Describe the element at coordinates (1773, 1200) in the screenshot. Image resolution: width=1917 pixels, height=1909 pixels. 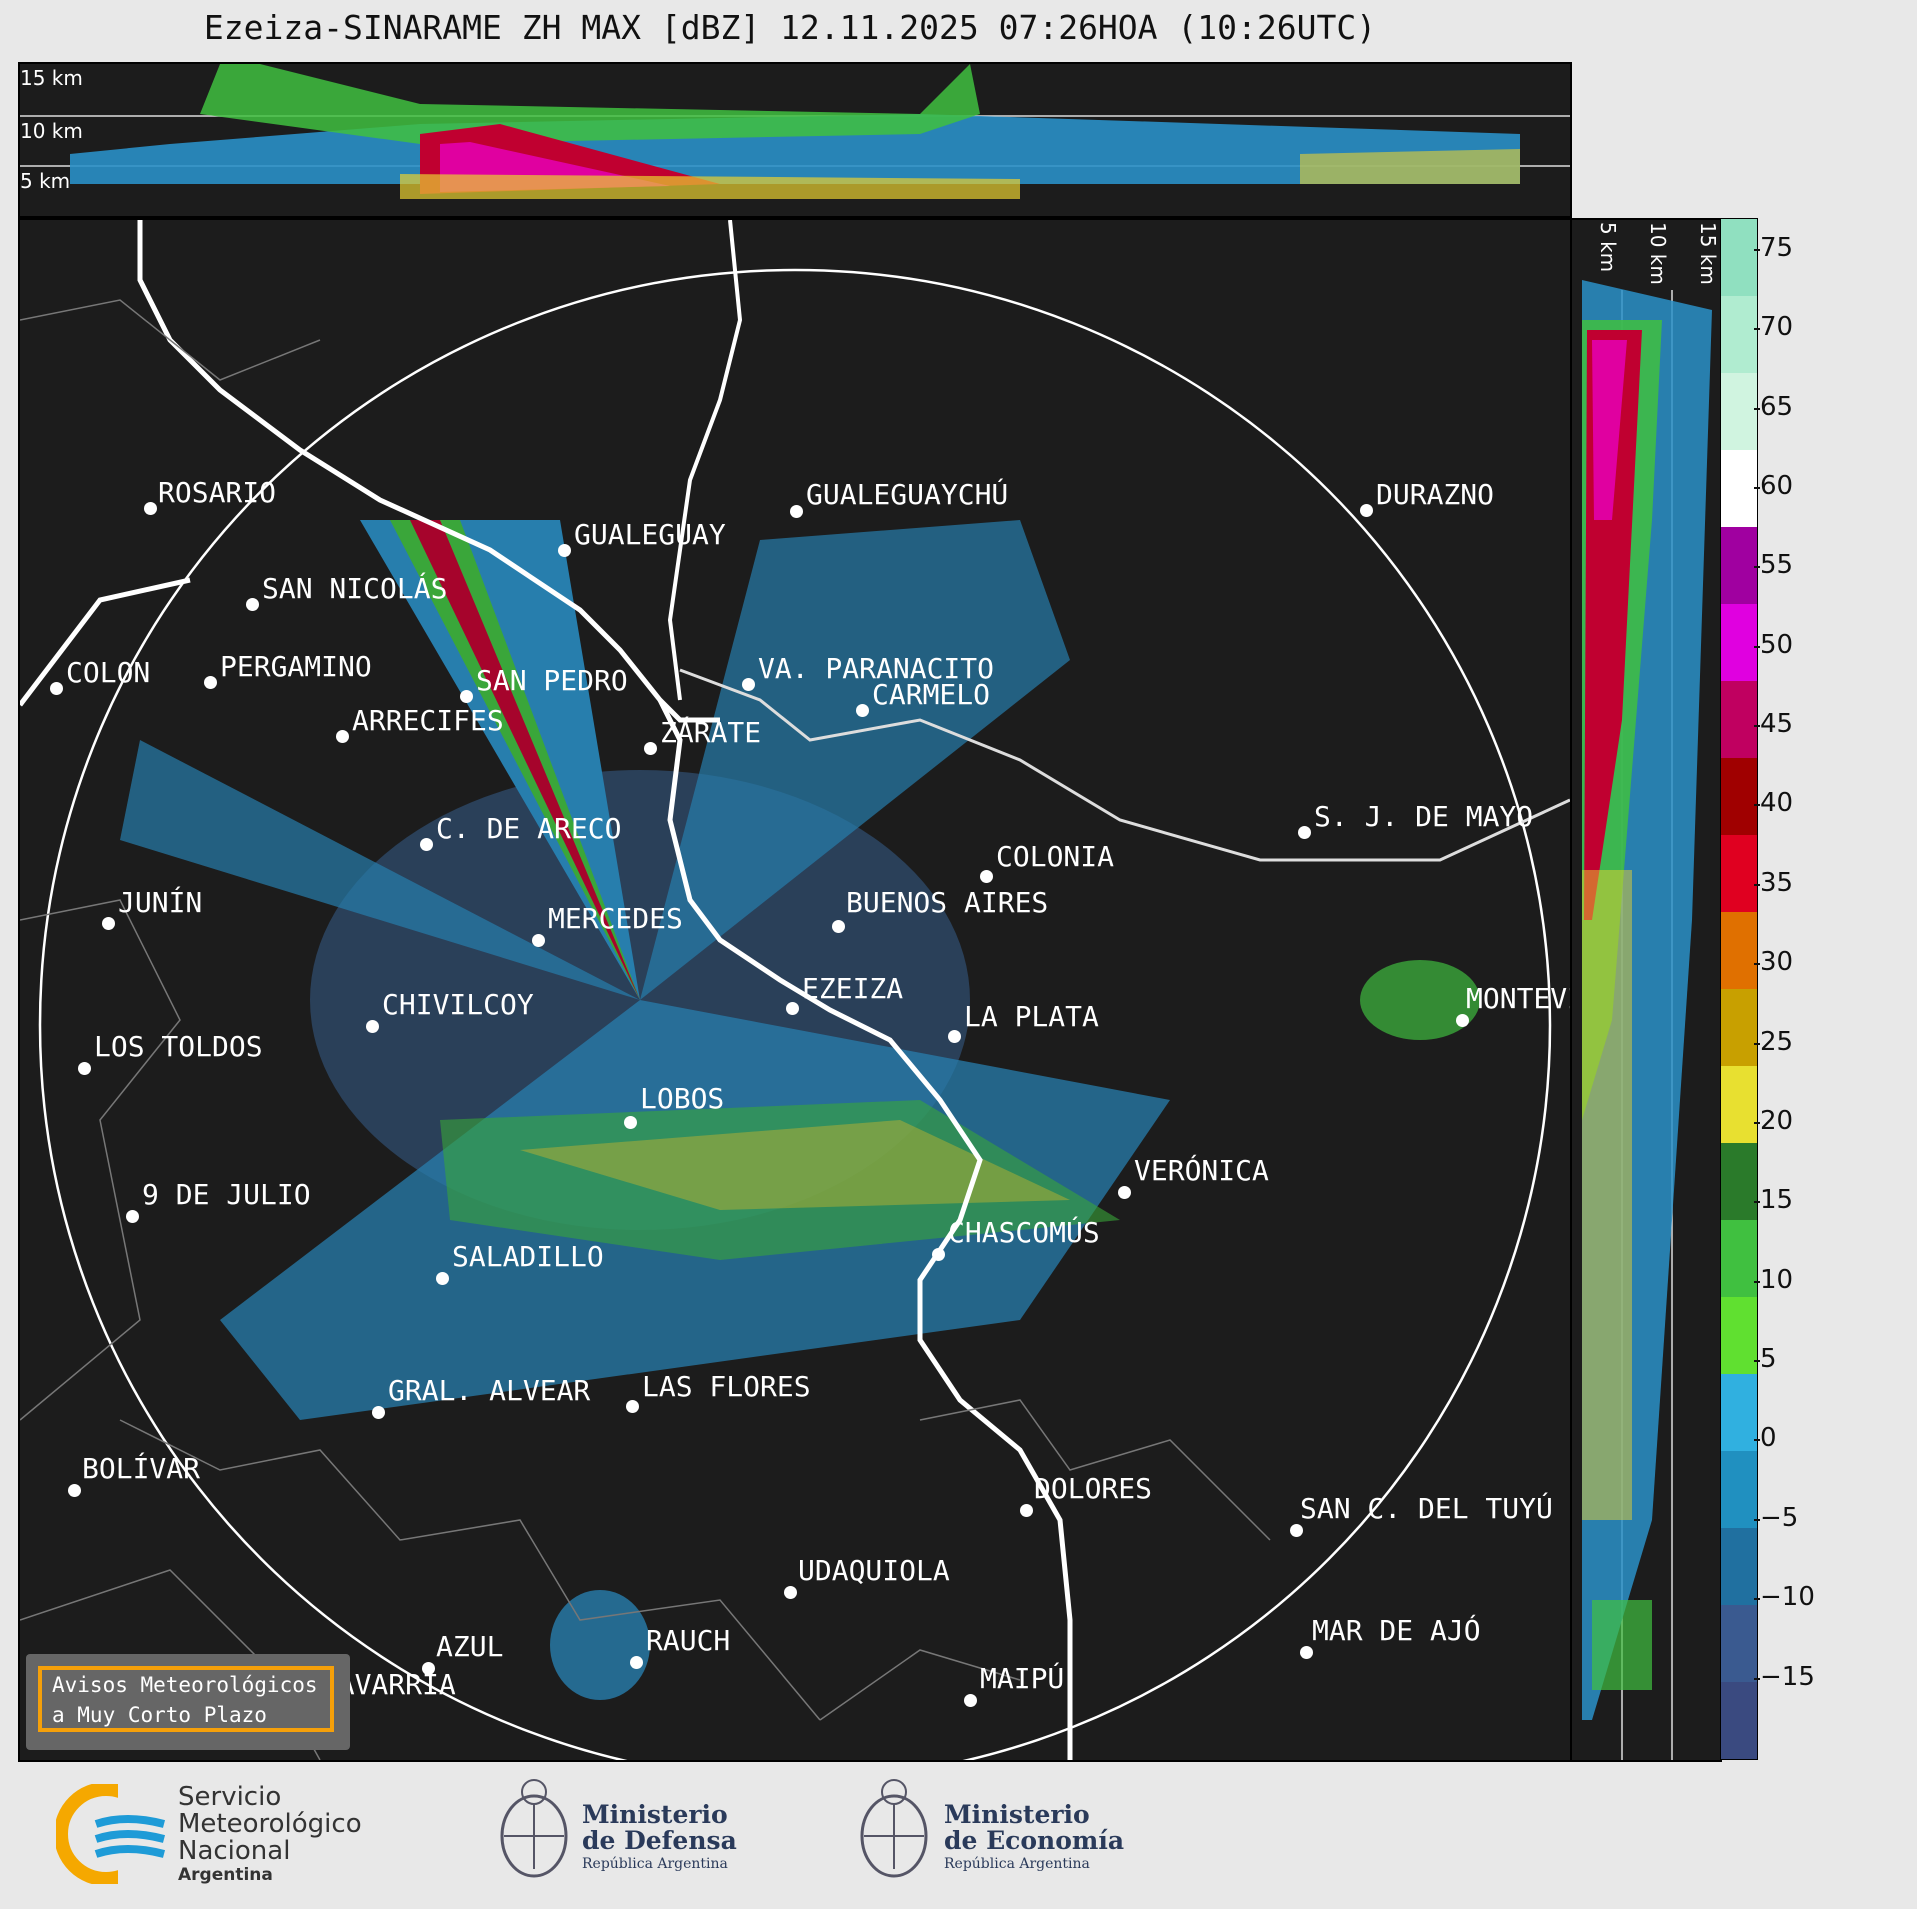
I see `colorbar-tick-label: 15` at that location.